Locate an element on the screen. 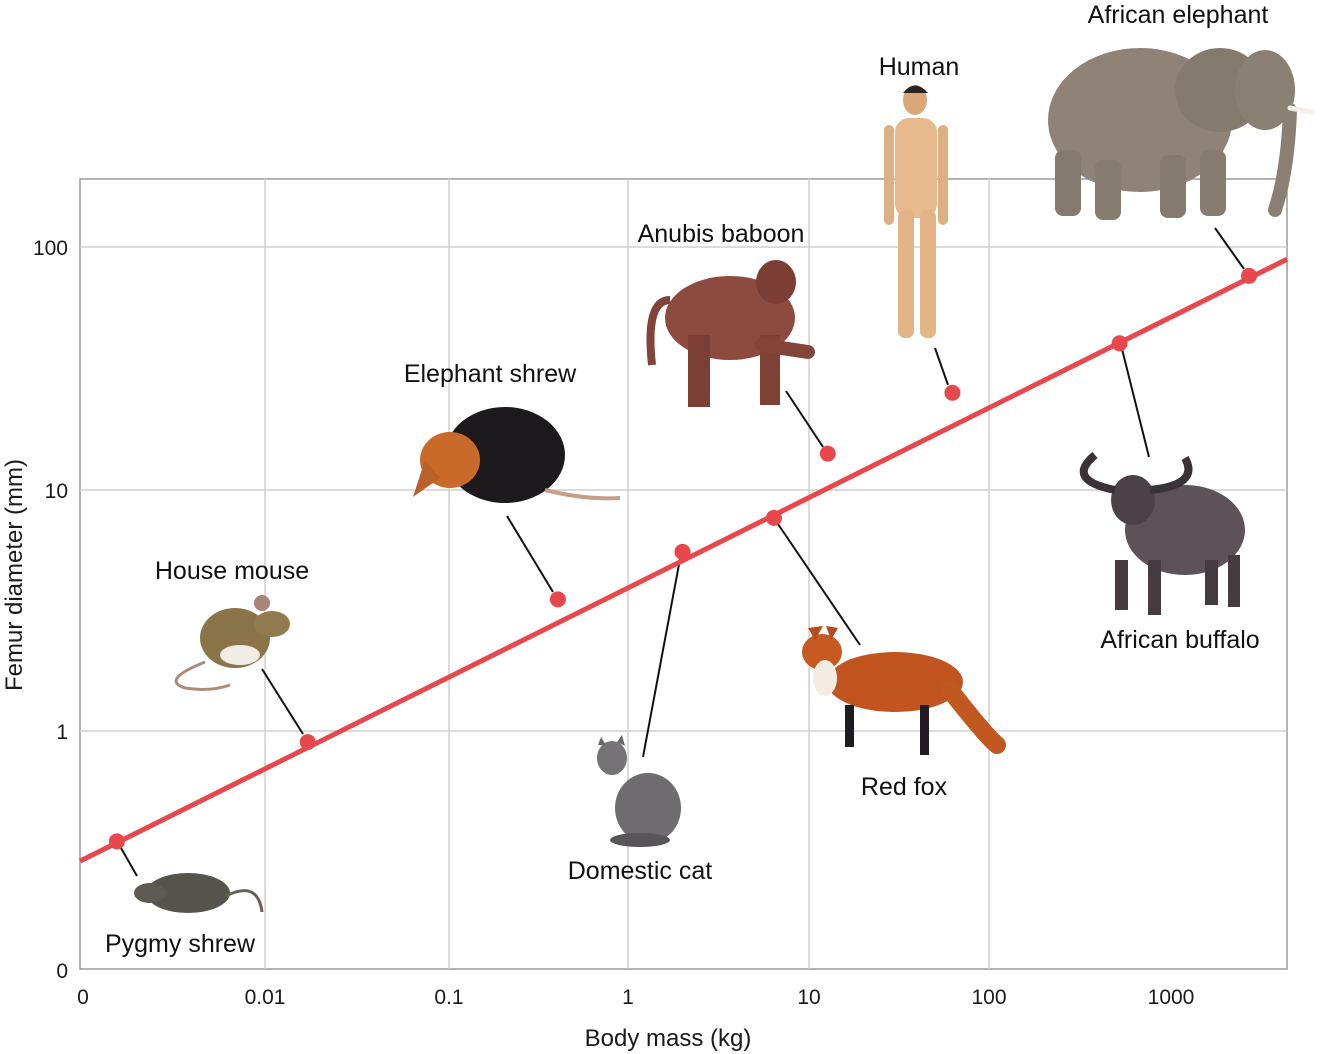 The width and height of the screenshot is (1320, 1054). red-fox-illustration is located at coordinates (904, 690).